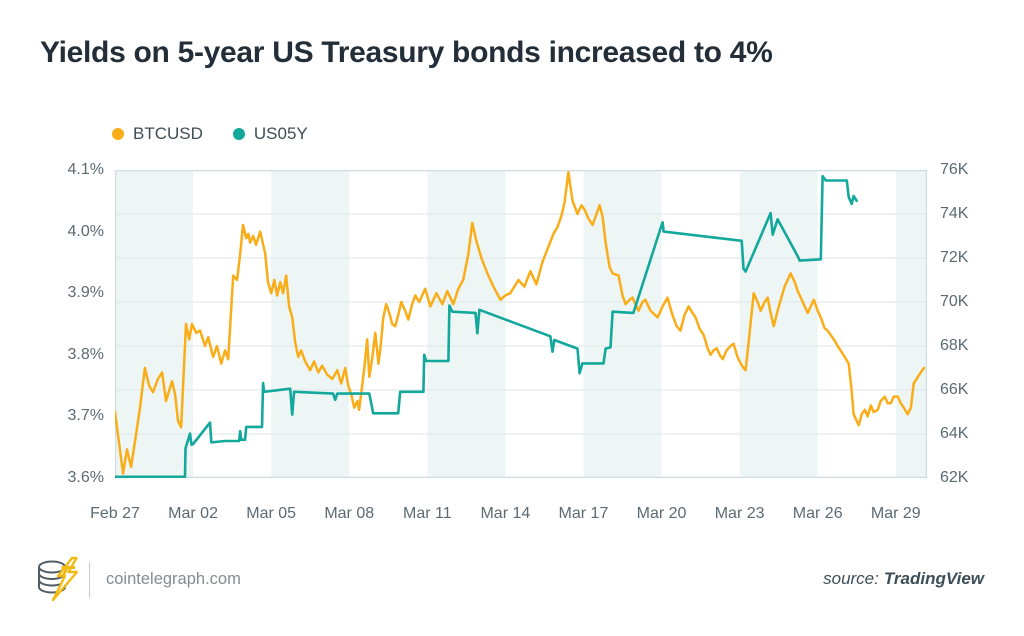 This screenshot has width=1024, height=636. Describe the element at coordinates (115, 513) in the screenshot. I see `x-axis-tick-label: Feb 27` at that location.